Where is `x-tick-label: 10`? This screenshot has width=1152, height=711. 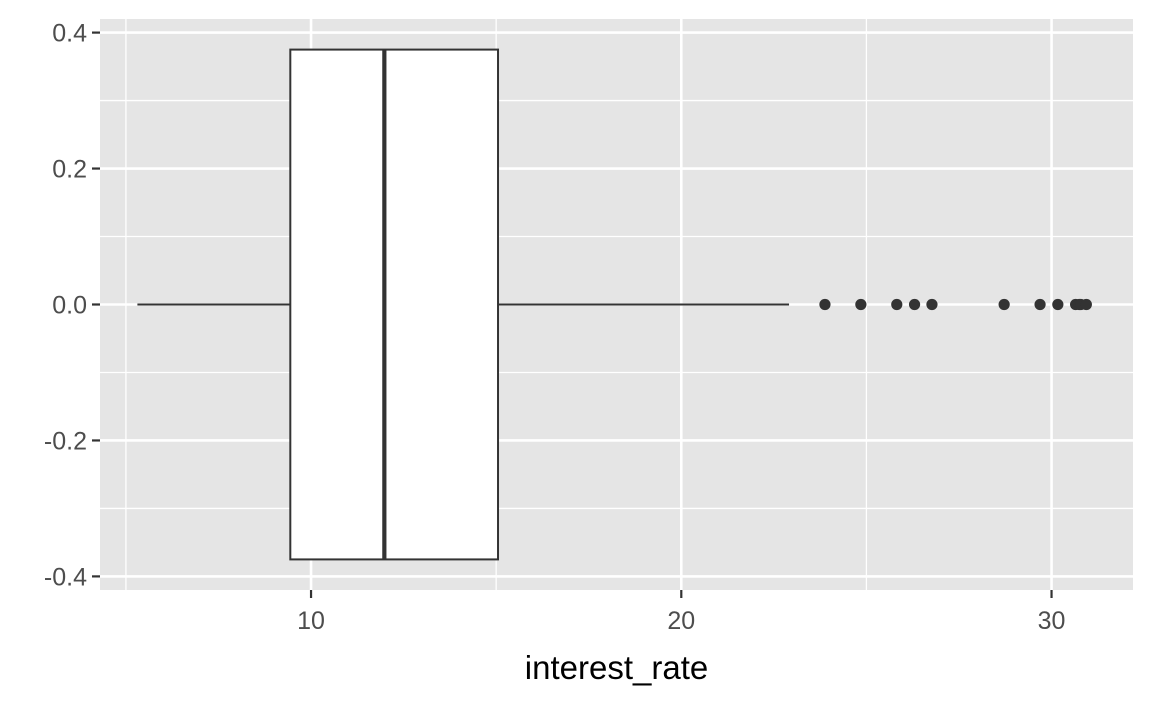 x-tick-label: 10 is located at coordinates (311, 621).